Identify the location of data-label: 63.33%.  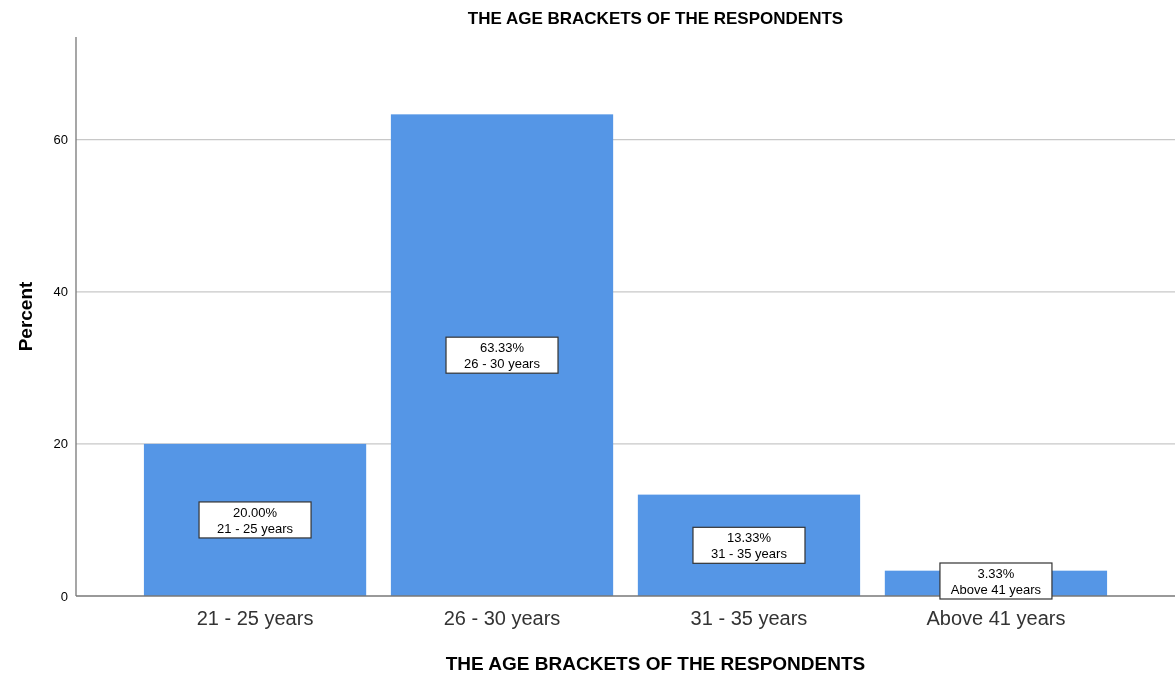
(502, 348).